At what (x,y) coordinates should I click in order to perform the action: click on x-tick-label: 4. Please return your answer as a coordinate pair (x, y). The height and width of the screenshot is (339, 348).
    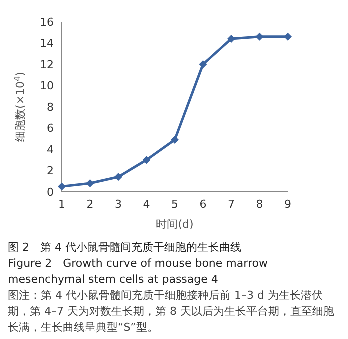
    Looking at the image, I should click on (146, 204).